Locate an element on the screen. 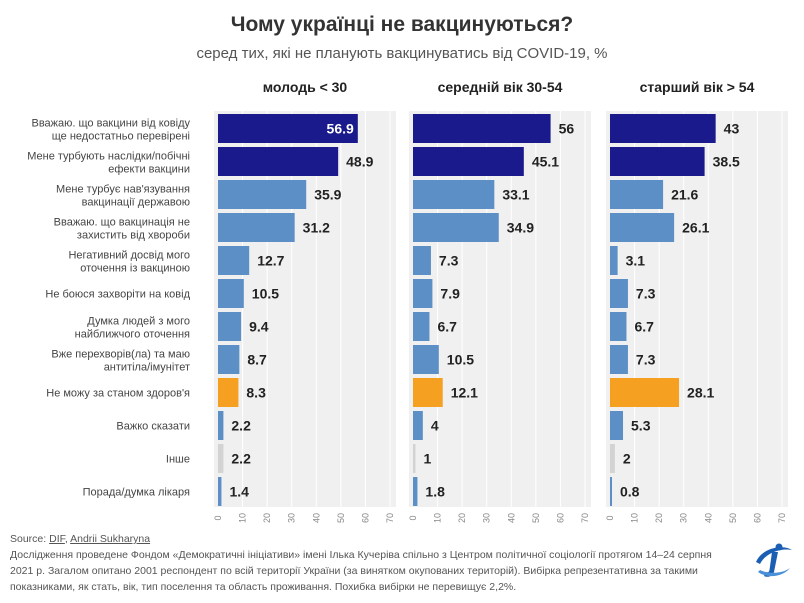 The image size is (804, 603). category-label-line: оточення із вакциною is located at coordinates (135, 269).